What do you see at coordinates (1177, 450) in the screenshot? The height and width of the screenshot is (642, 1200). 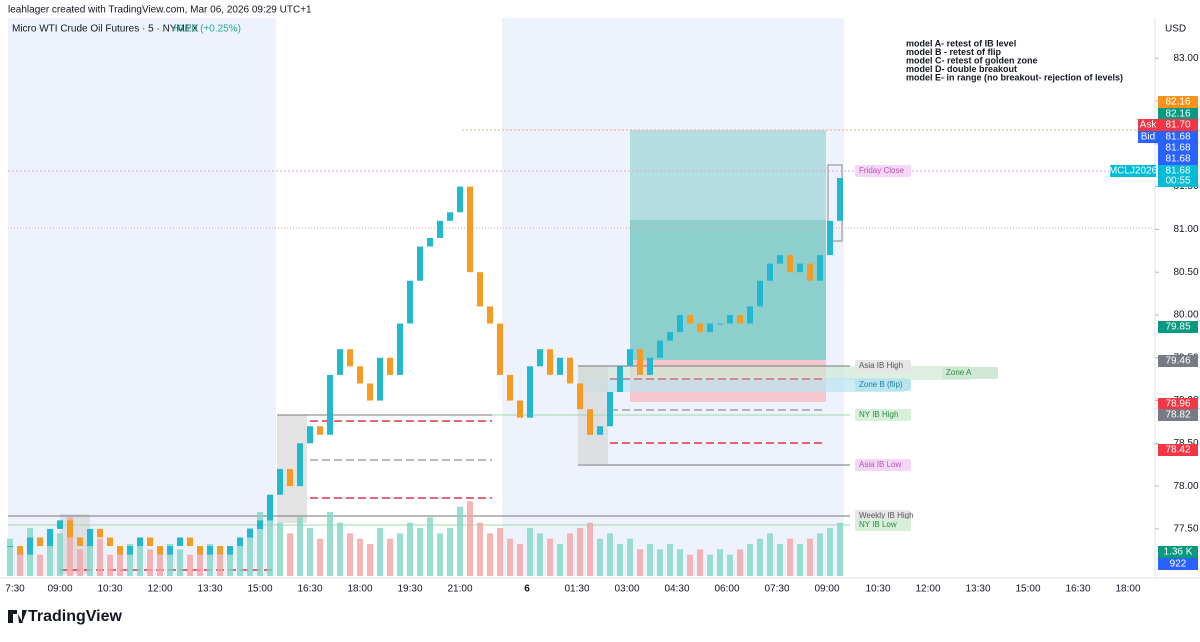 I see `price-tag: 78.42` at bounding box center [1177, 450].